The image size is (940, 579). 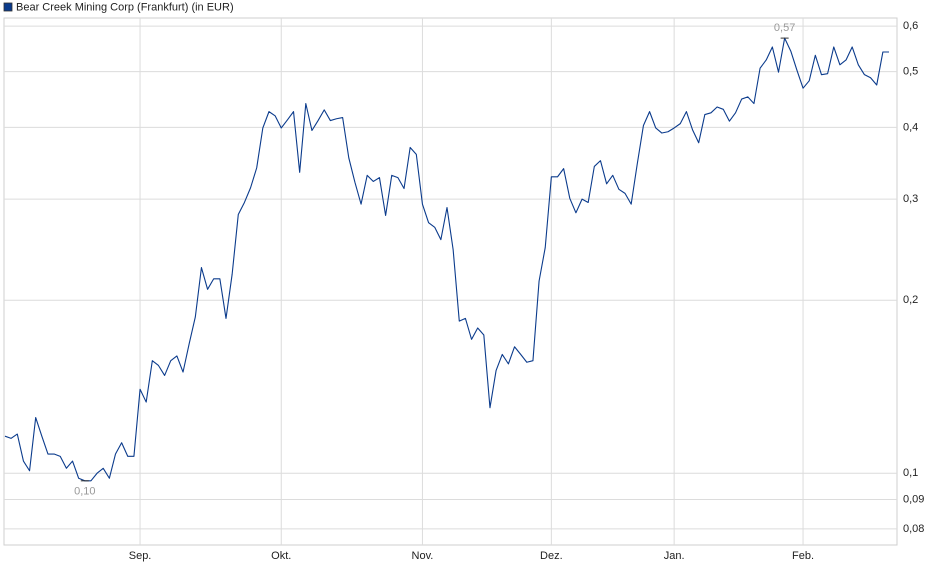 What do you see at coordinates (910, 72) in the screenshot?
I see `y-tick-label: 0,5` at bounding box center [910, 72].